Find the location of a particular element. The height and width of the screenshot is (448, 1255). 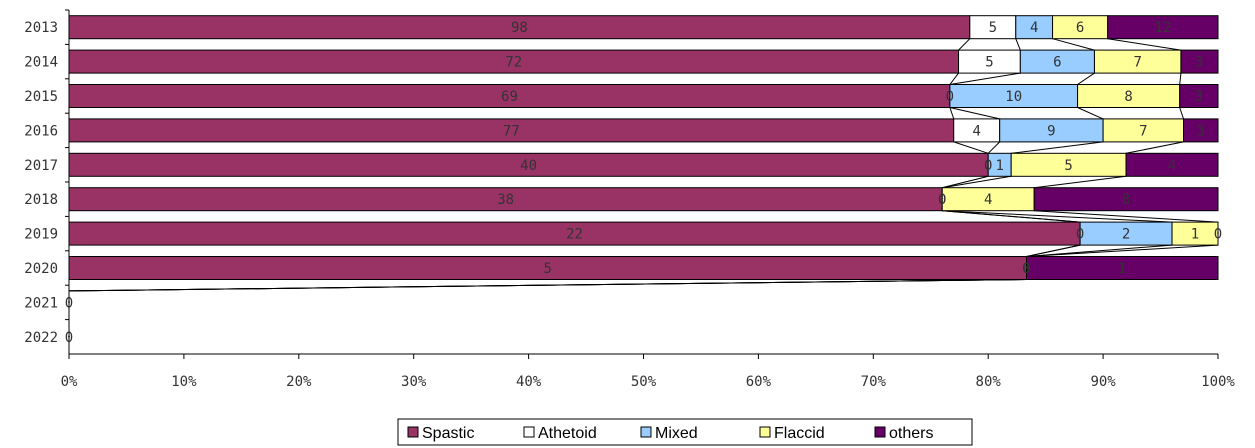

data-label: 69 is located at coordinates (509, 97).